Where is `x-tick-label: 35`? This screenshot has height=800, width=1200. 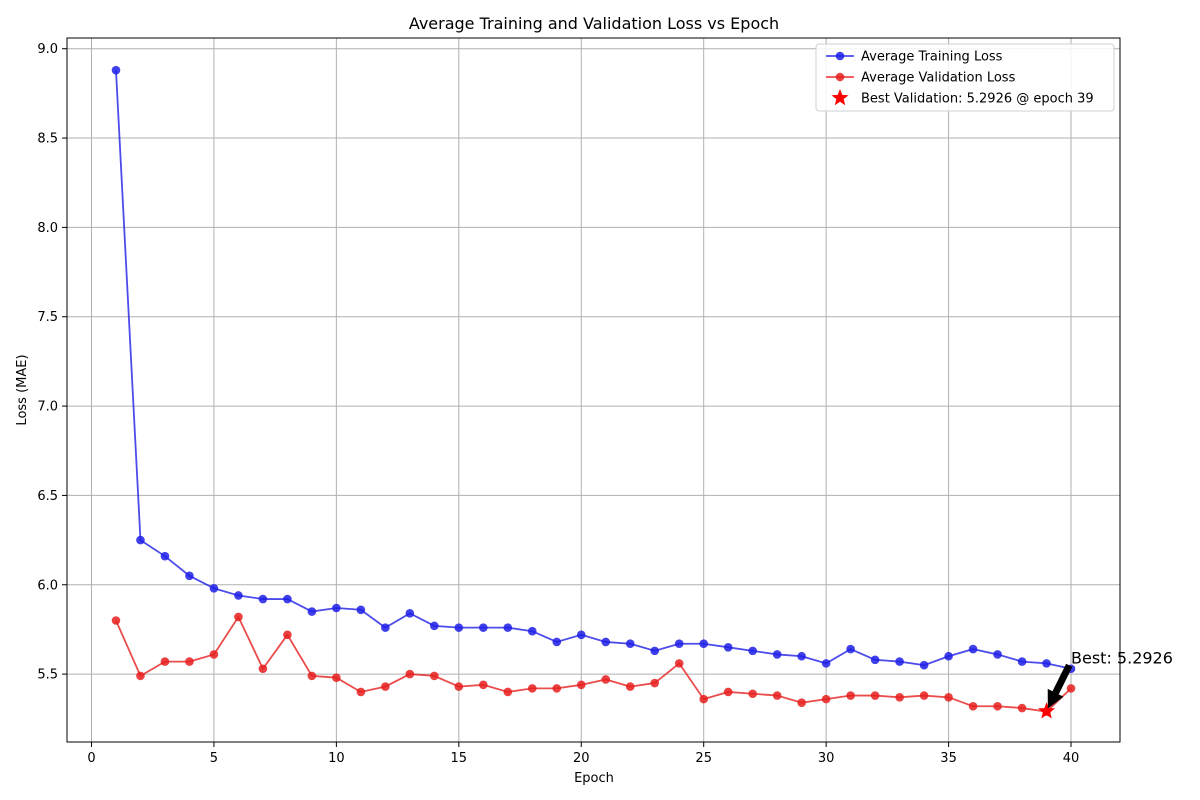 x-tick-label: 35 is located at coordinates (948, 758).